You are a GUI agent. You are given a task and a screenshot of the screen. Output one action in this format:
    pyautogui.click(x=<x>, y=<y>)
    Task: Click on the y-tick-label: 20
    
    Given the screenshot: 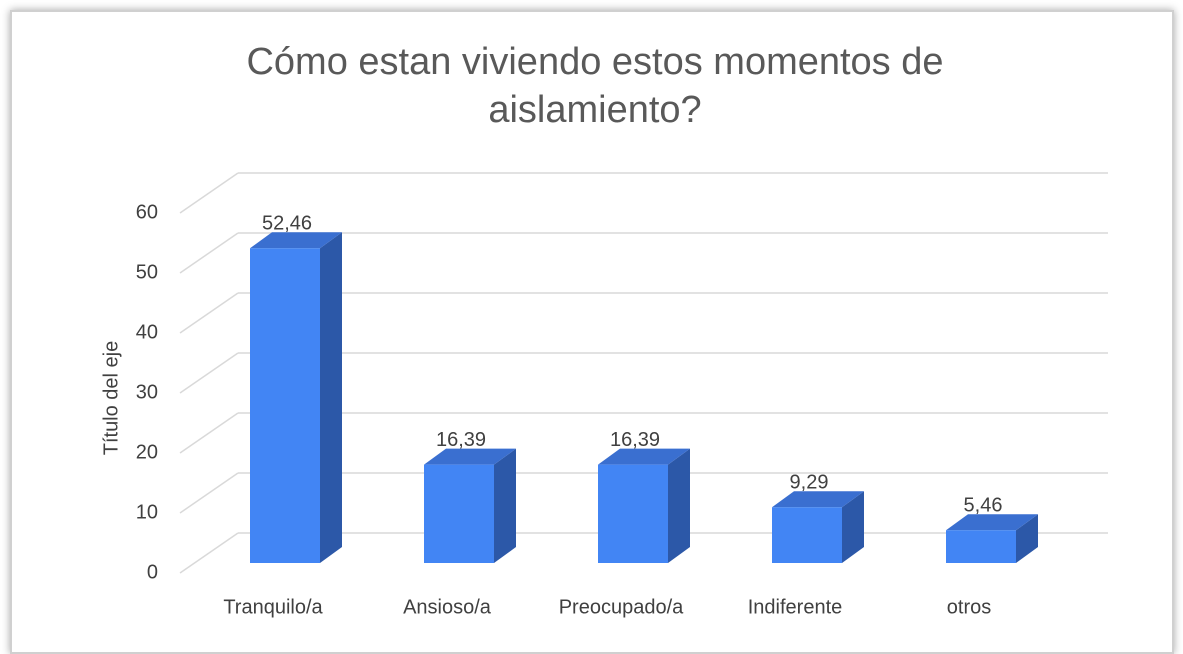 What is the action you would take?
    pyautogui.click(x=147, y=452)
    